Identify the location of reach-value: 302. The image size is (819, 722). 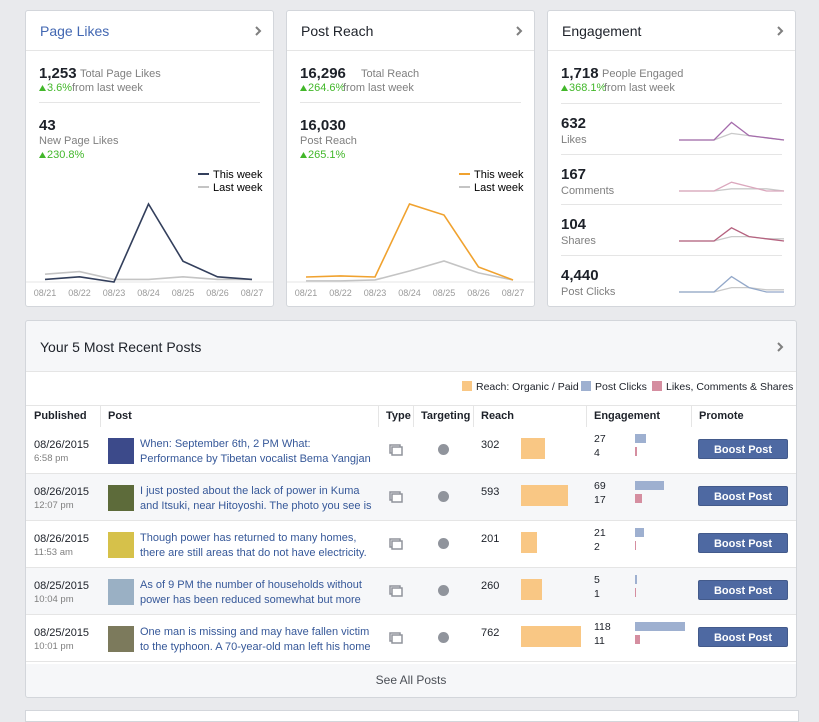
(490, 445).